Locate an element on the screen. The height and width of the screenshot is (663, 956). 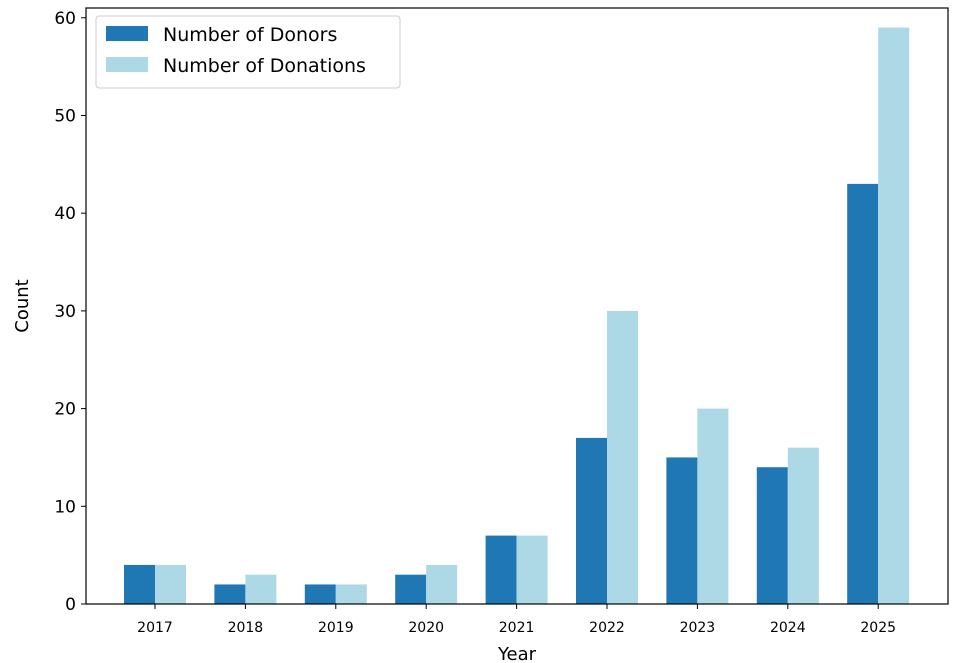
legend-frame is located at coordinates (248, 52).